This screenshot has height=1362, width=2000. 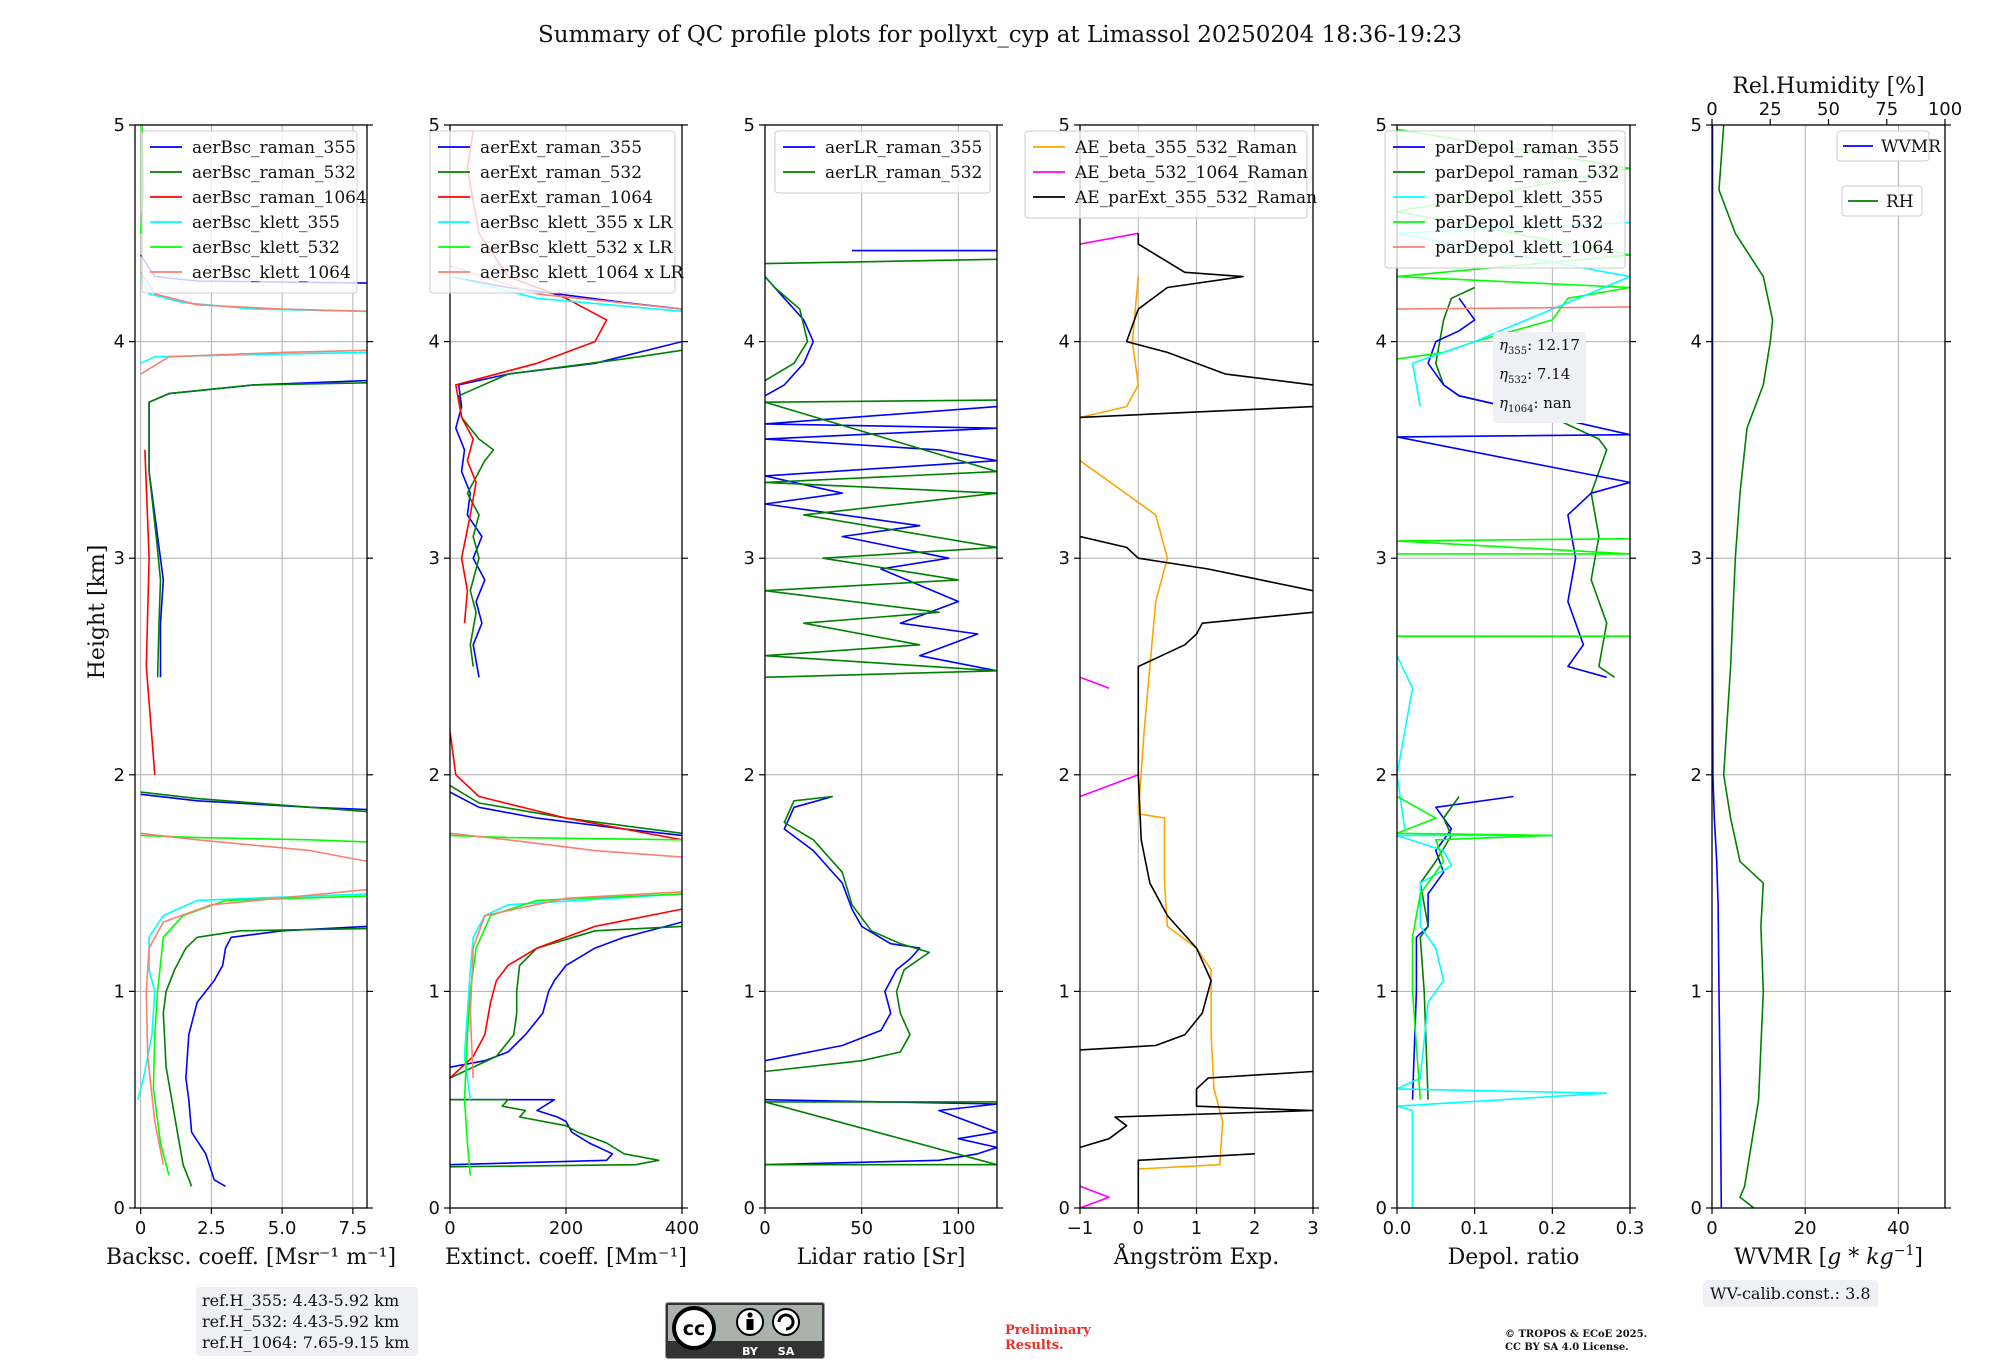 What do you see at coordinates (1152, 815) in the screenshot?
I see `series-line-AE-beta-355-532-Raman` at bounding box center [1152, 815].